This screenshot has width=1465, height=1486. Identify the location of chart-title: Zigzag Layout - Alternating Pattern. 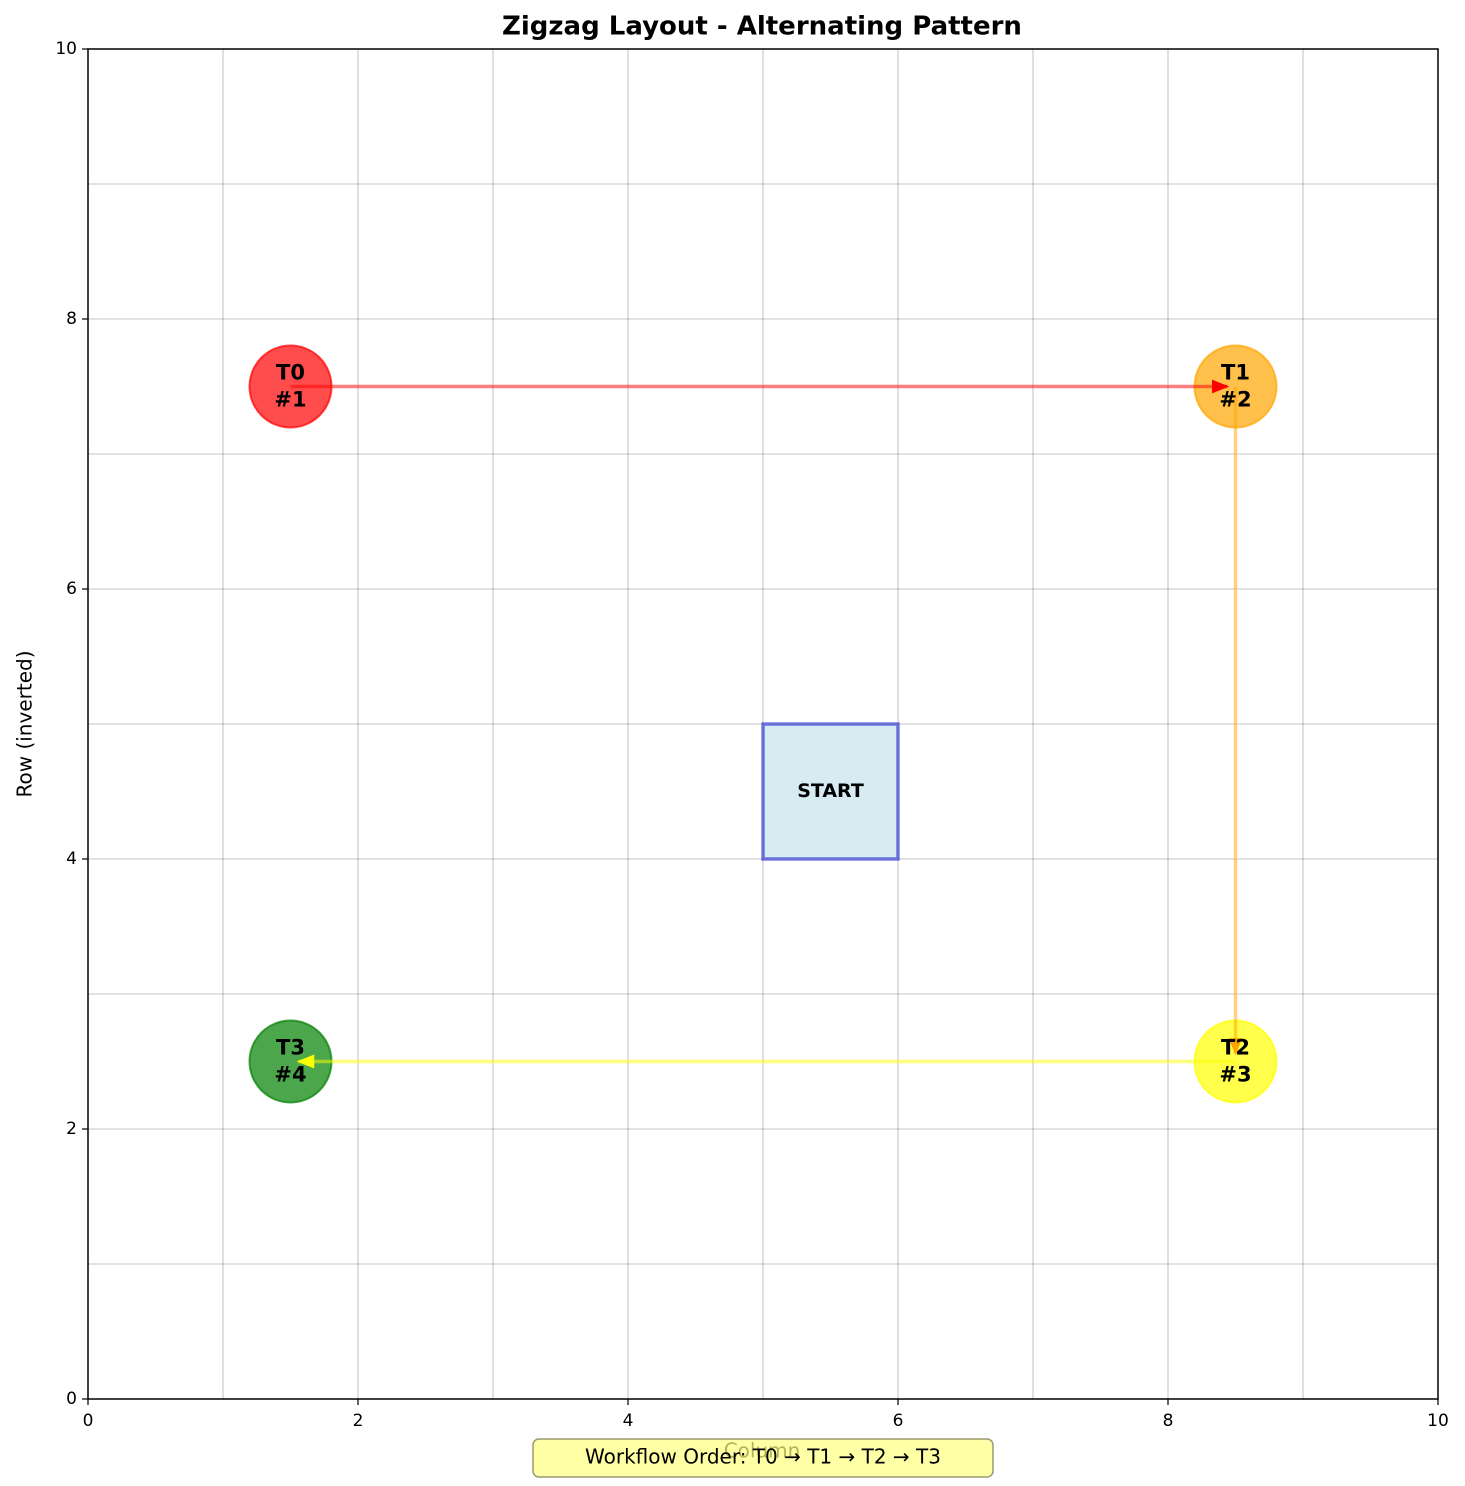
(762, 27).